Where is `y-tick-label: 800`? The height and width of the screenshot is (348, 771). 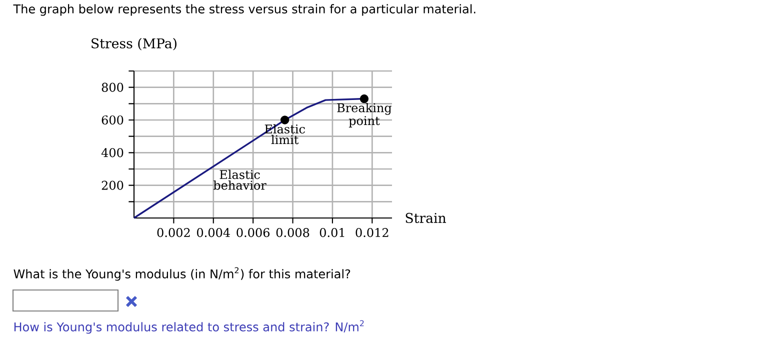
y-tick-label: 800 is located at coordinates (113, 87).